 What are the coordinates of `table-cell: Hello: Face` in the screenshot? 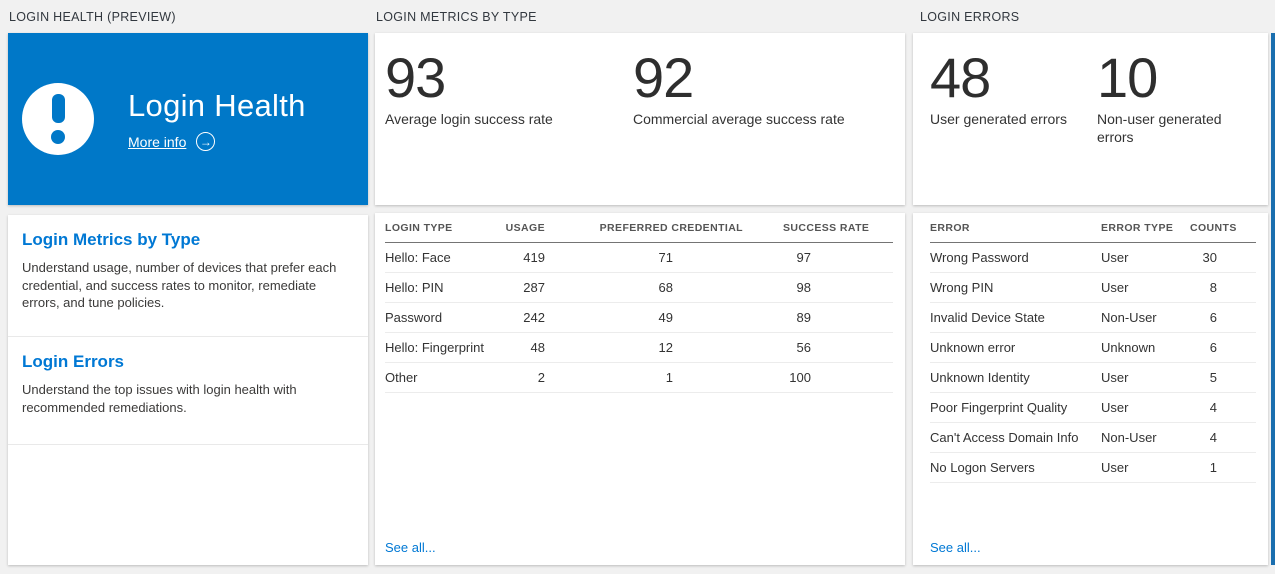 It's located at (418, 257).